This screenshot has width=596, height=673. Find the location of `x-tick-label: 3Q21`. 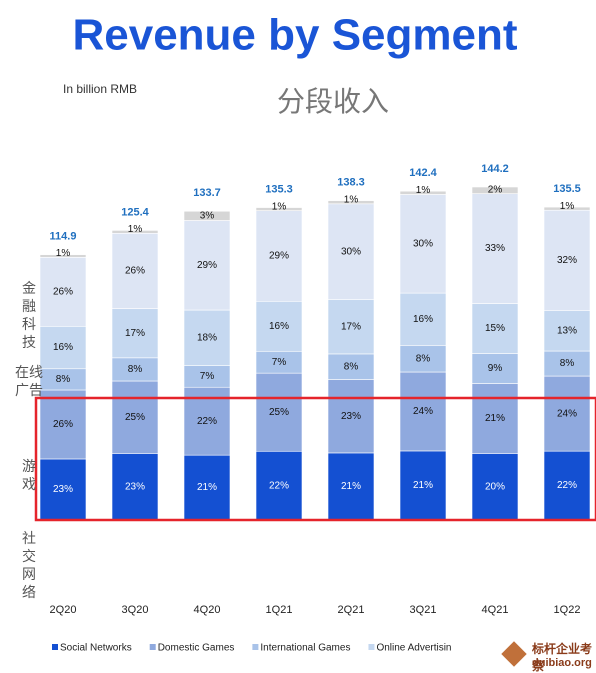

x-tick-label: 3Q21 is located at coordinates (423, 610).